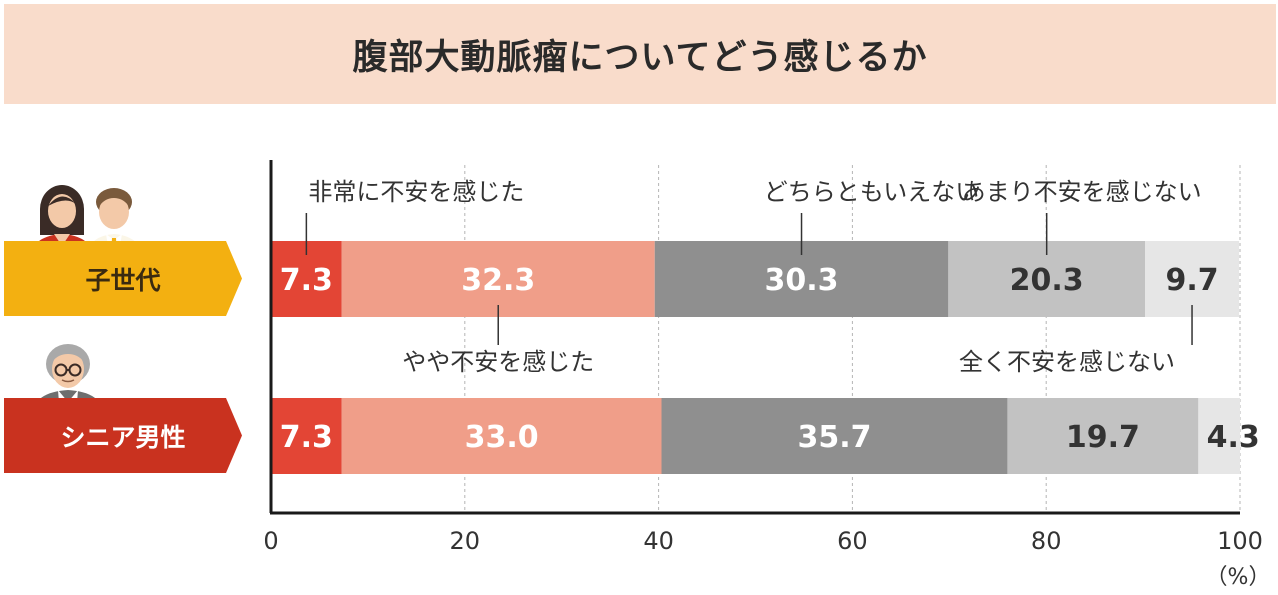 Image resolution: width=1278 pixels, height=595 pixels. I want to click on data-label: 20.3, so click(1047, 280).